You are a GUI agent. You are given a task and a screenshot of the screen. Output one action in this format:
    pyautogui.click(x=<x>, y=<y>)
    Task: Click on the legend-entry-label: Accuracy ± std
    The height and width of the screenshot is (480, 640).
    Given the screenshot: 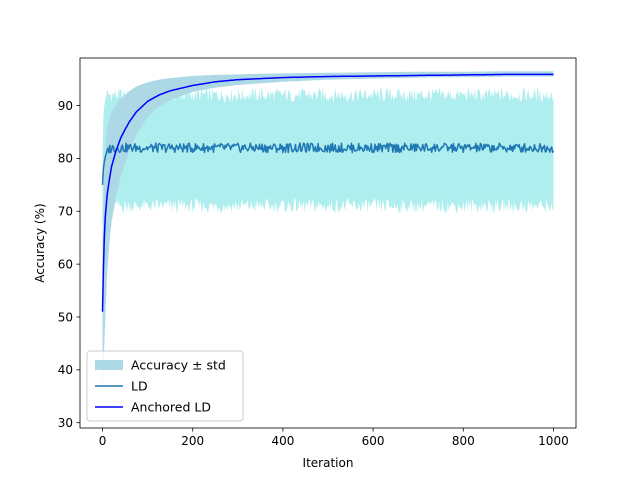 What is the action you would take?
    pyautogui.click(x=178, y=365)
    